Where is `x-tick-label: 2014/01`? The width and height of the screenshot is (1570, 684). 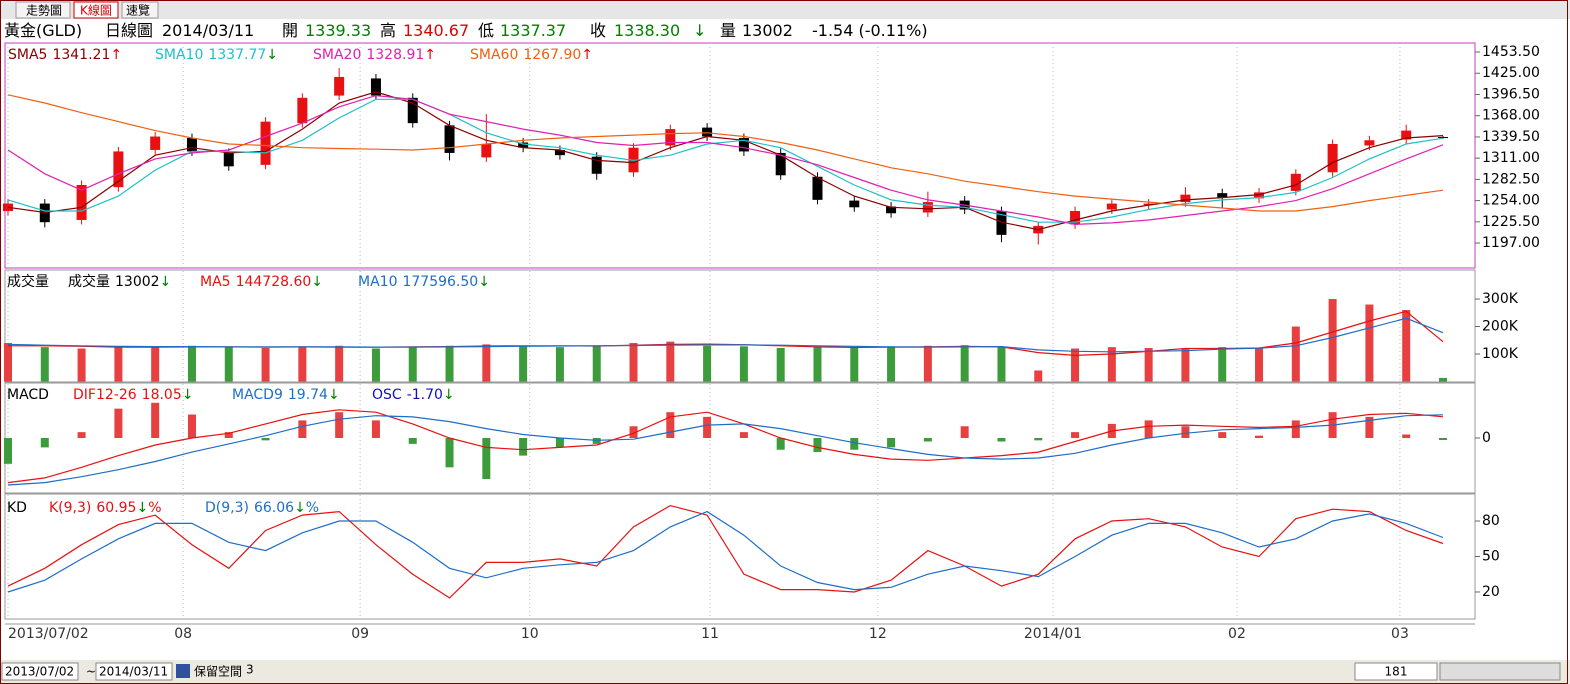 x-tick-label: 2014/01 is located at coordinates (1053, 634).